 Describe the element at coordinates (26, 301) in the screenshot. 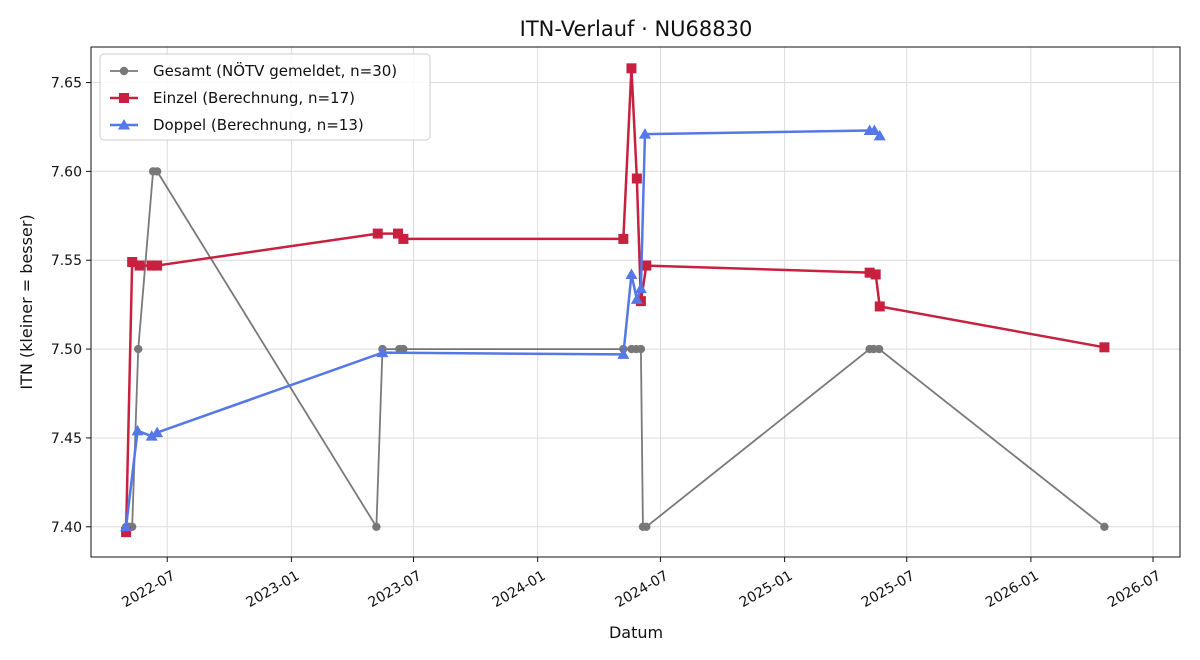

I see `y-axis-label: ITN (kleiner = besser)` at that location.